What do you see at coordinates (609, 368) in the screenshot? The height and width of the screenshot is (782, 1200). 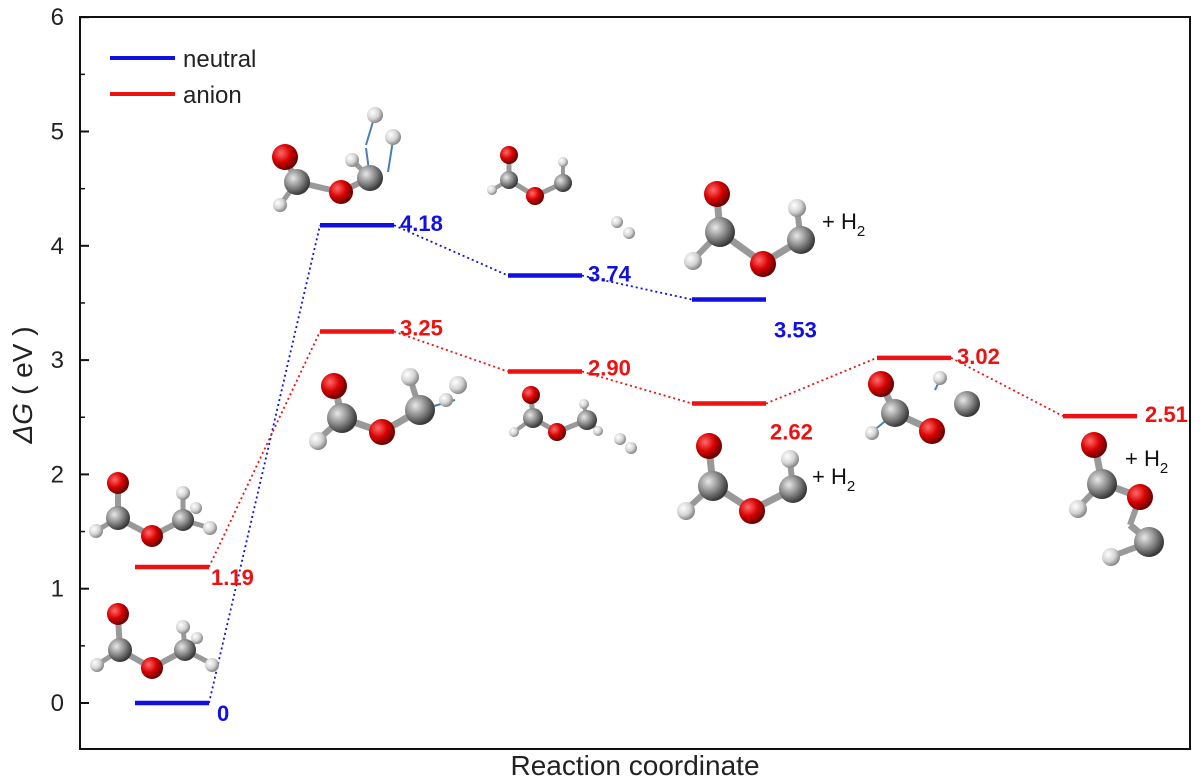 I see `value-label-anion-3: 2.90` at bounding box center [609, 368].